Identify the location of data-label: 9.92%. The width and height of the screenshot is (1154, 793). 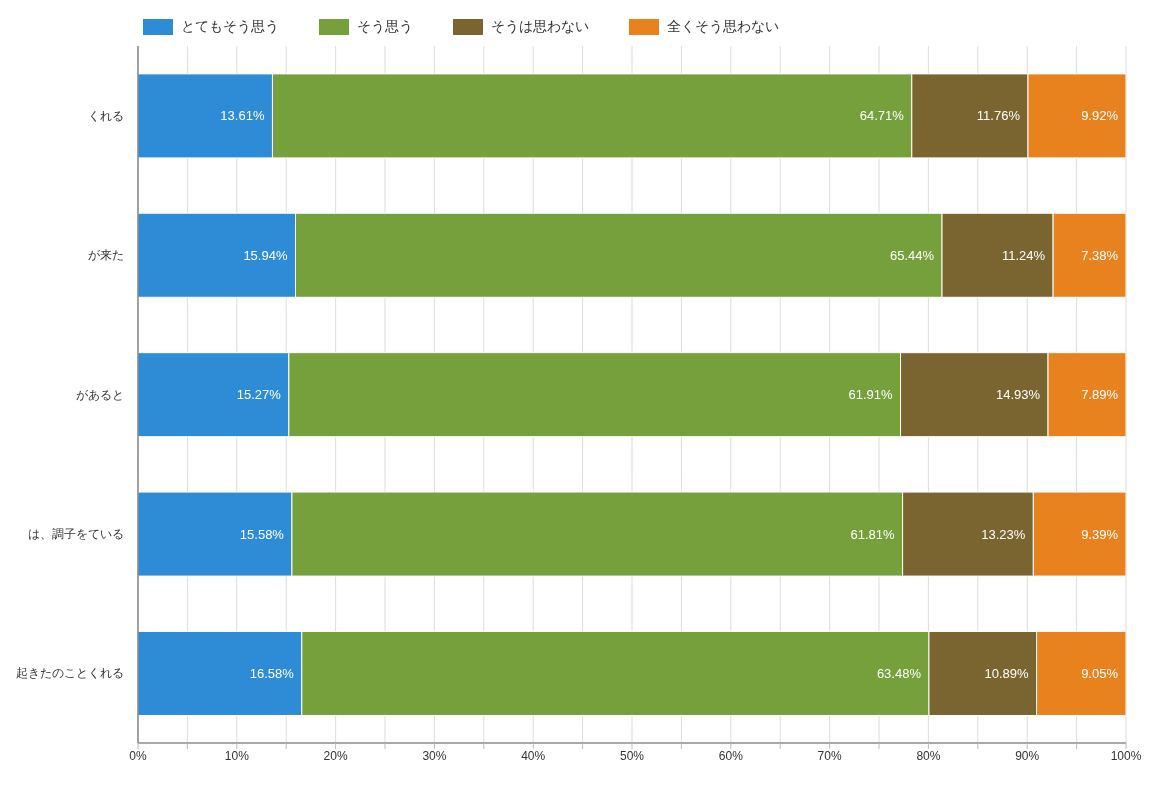
(1100, 116).